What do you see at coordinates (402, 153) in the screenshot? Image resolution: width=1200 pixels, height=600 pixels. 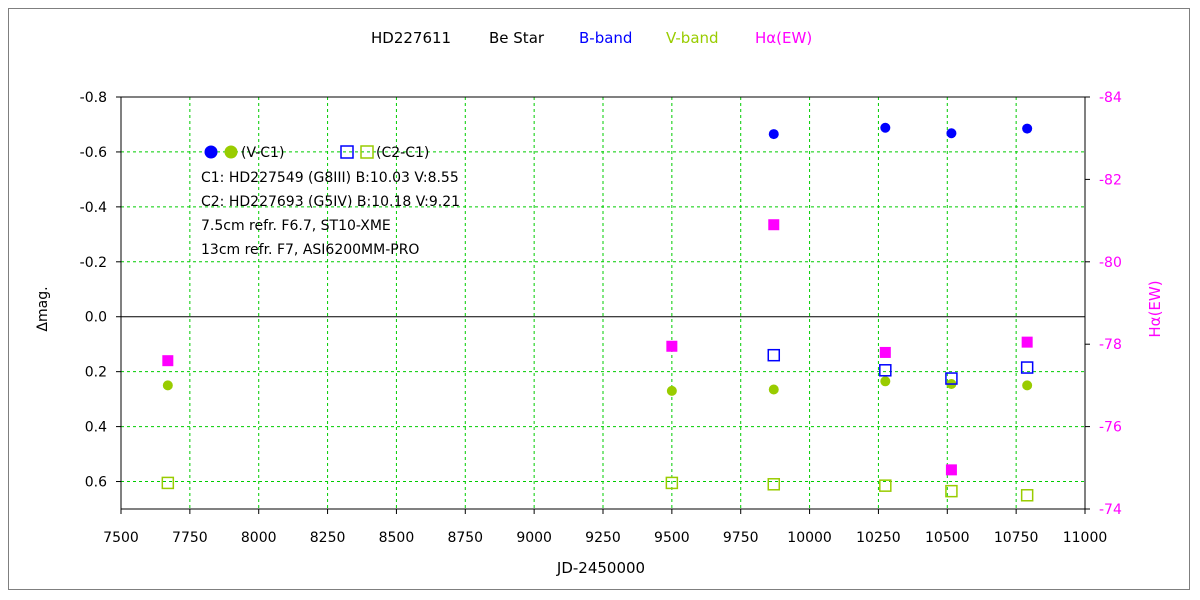 I see `legend-label-c2c1: (C2-C1)` at bounding box center [402, 153].